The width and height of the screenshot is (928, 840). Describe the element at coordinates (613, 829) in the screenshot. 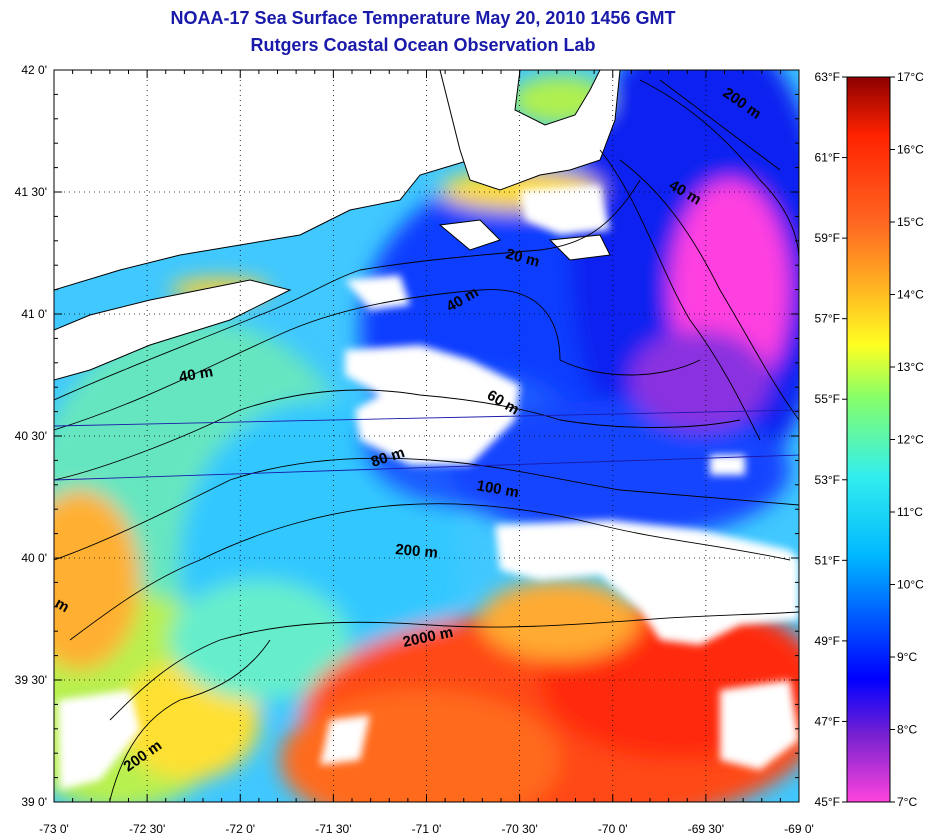

I see `lon-tick-label: -70 0'` at that location.